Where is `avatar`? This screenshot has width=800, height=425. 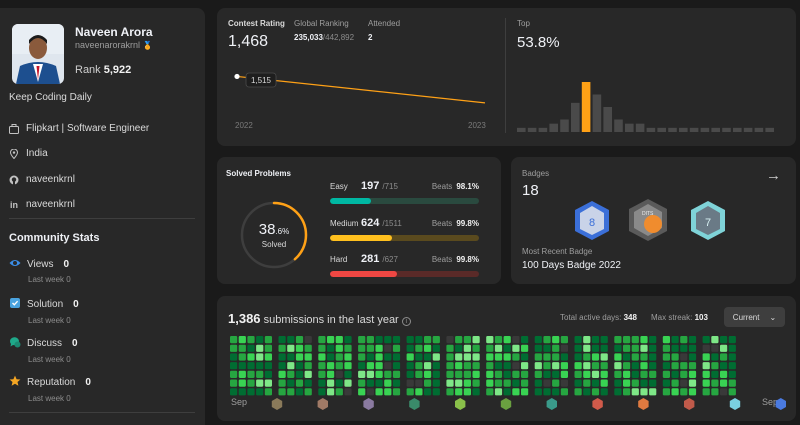
avatar is located at coordinates (38, 54).